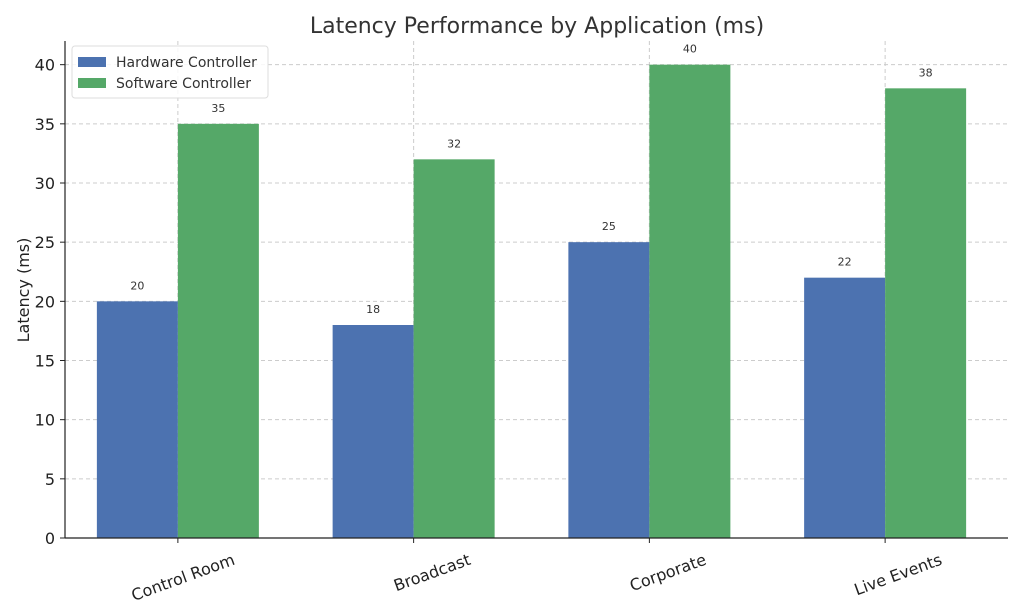 This screenshot has height=614, width=1024. What do you see at coordinates (183, 577) in the screenshot?
I see `x-tick-label: Control Room` at bounding box center [183, 577].